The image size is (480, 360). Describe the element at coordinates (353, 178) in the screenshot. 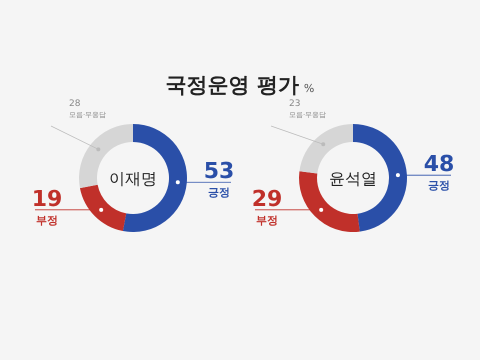

I see `text: 윤석열` at that location.